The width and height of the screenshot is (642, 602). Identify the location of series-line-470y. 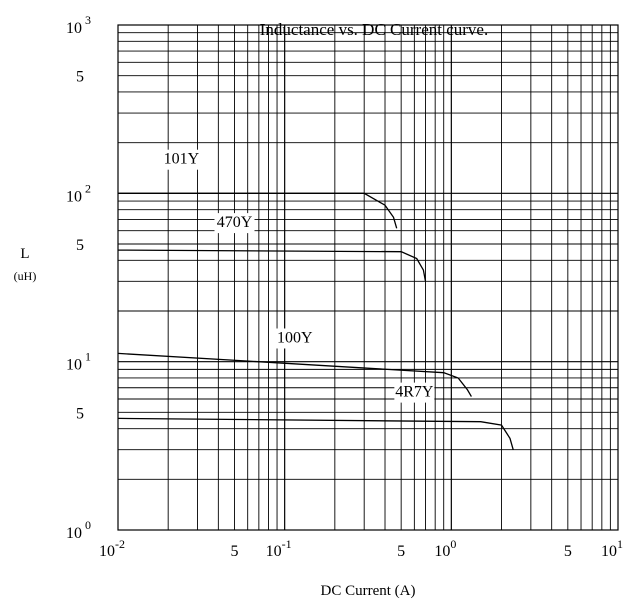
(272, 265).